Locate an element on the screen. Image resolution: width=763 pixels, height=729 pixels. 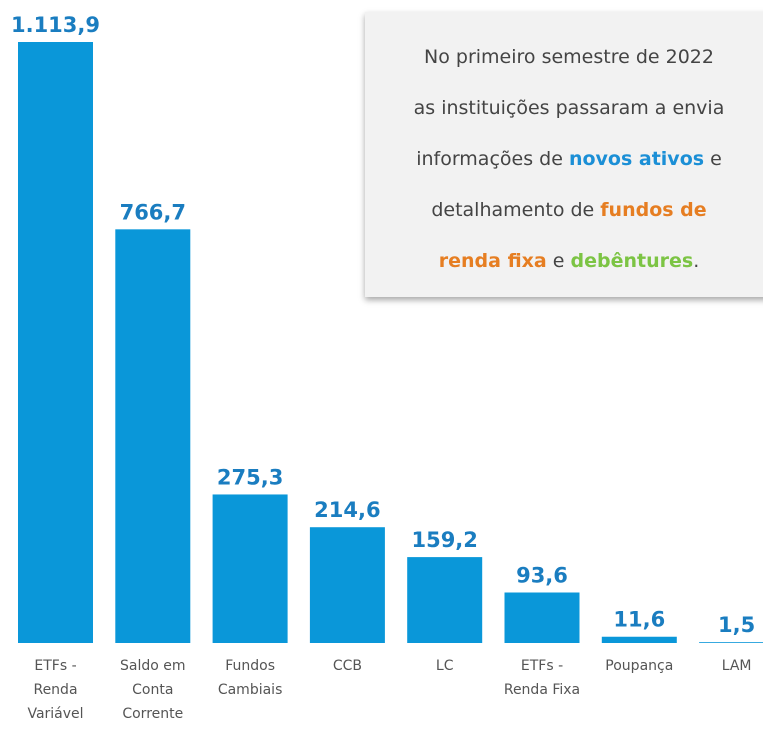
x-tick-label: LC is located at coordinates (444, 666).